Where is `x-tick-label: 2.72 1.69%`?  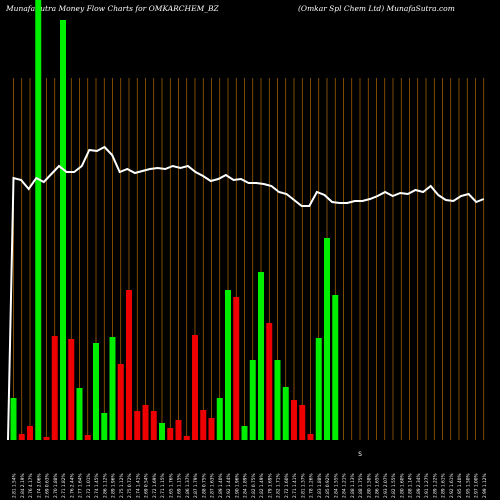
x-tick-label: 2.72 1.69% is located at coordinates (155, 485).